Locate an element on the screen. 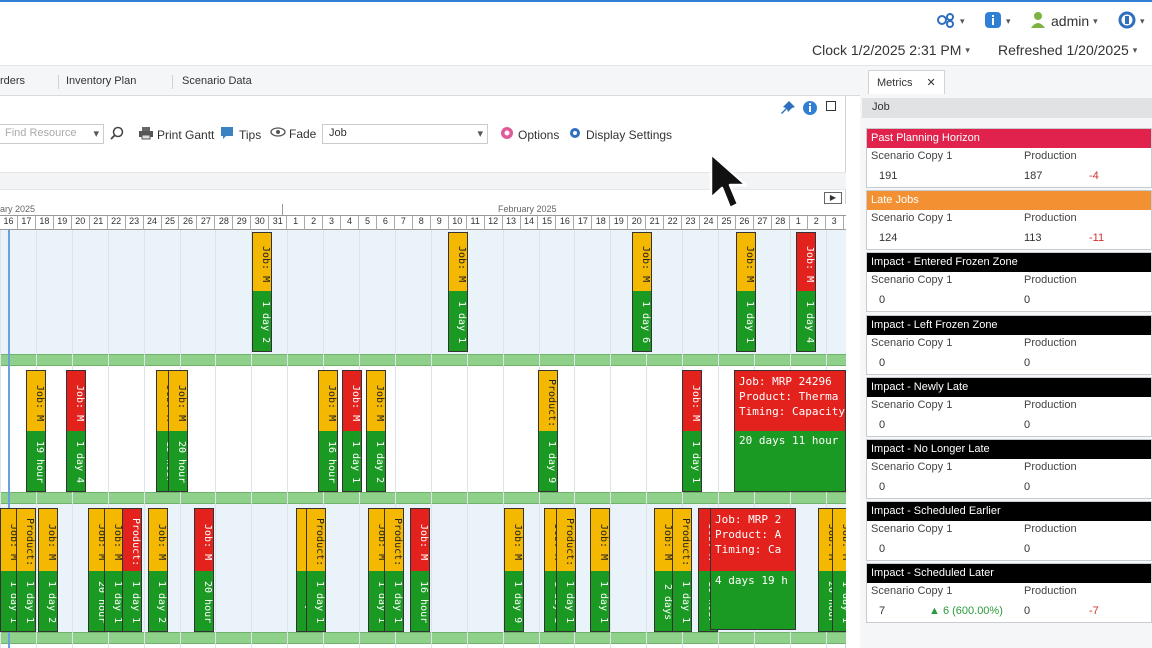 The image size is (1152, 648). scroll-right-button: ▶ is located at coordinates (833, 198).